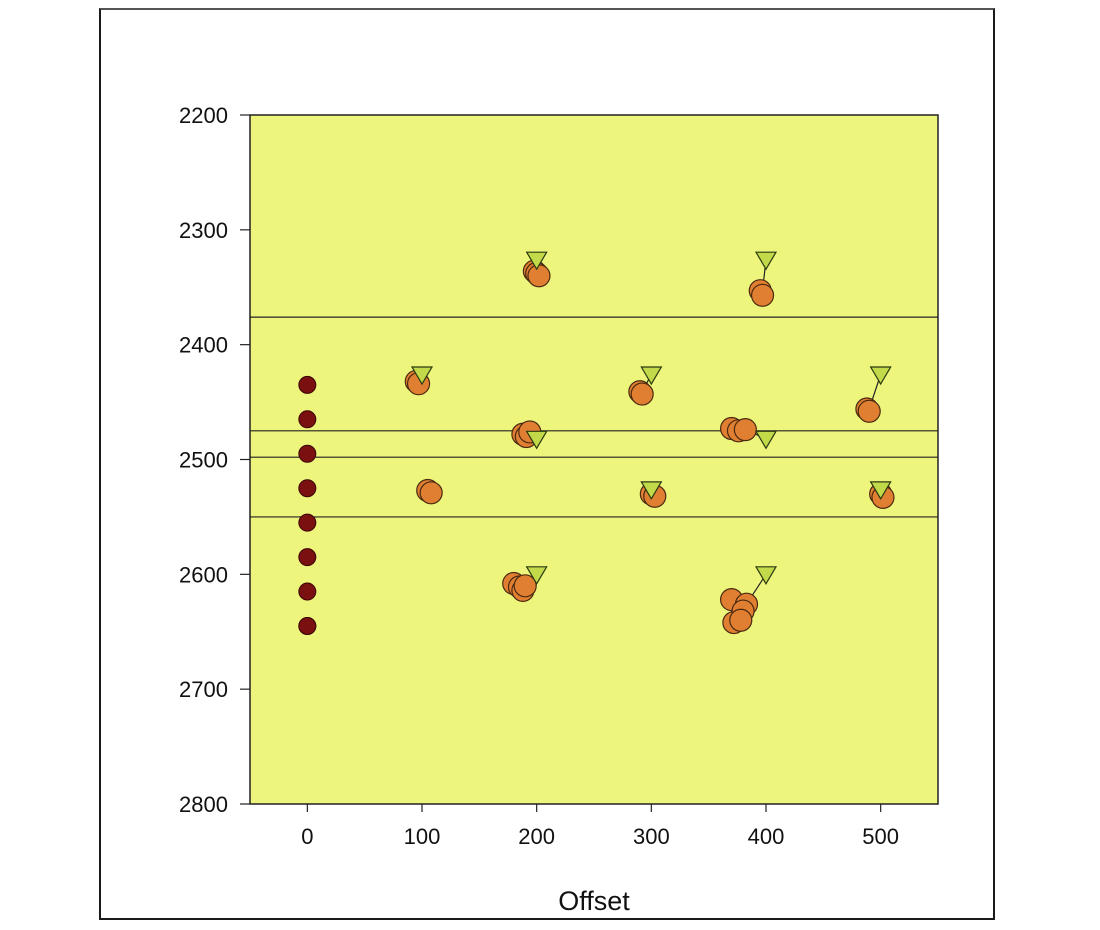 Image resolution: width=1100 pixels, height=930 pixels. I want to click on x-tick-label: 300, so click(651, 836).